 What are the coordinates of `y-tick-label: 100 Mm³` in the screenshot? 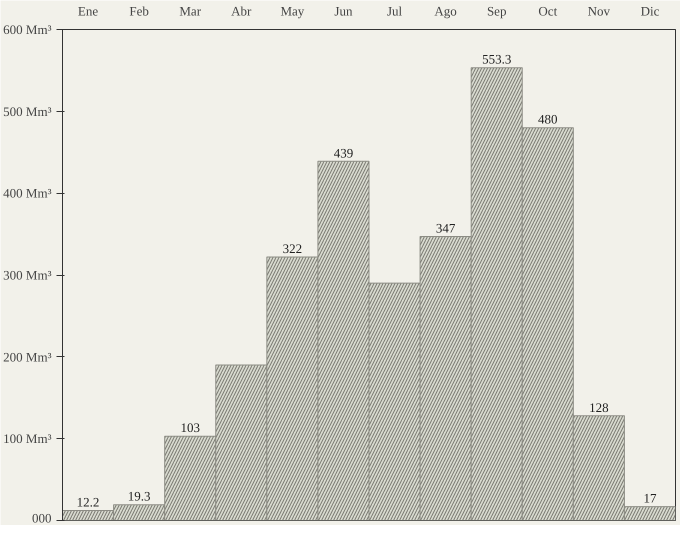 It's located at (27, 438).